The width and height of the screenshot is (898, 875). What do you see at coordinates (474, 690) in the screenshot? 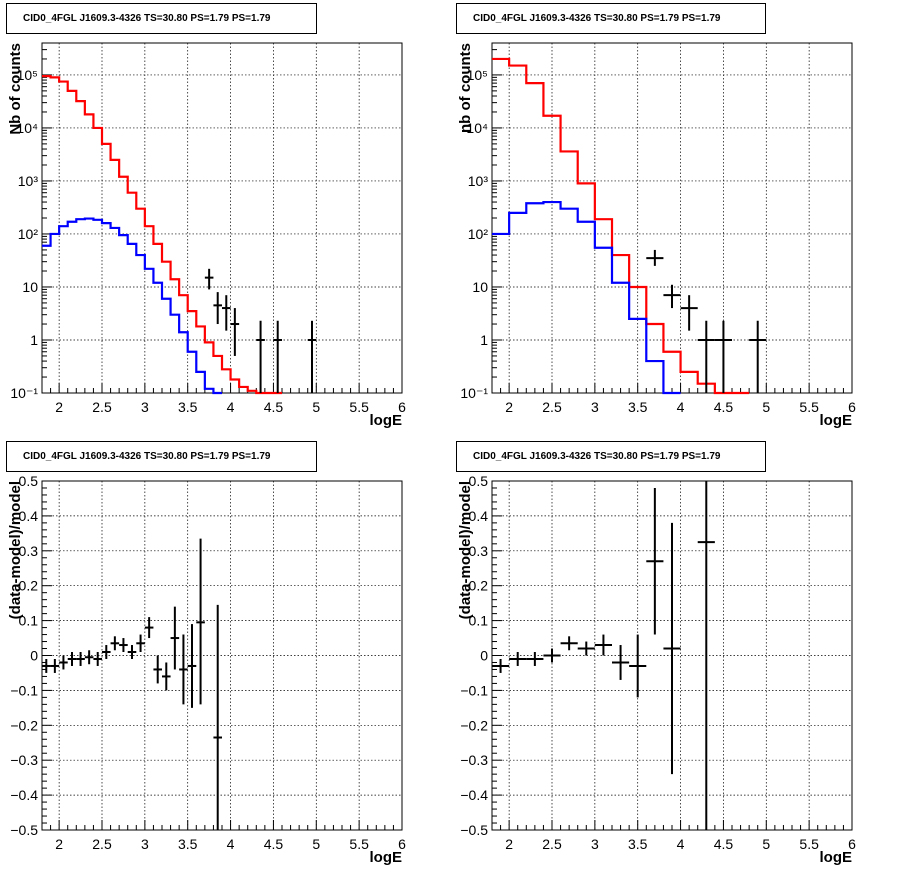
I see `y-tick-label: −0.1` at bounding box center [474, 690].